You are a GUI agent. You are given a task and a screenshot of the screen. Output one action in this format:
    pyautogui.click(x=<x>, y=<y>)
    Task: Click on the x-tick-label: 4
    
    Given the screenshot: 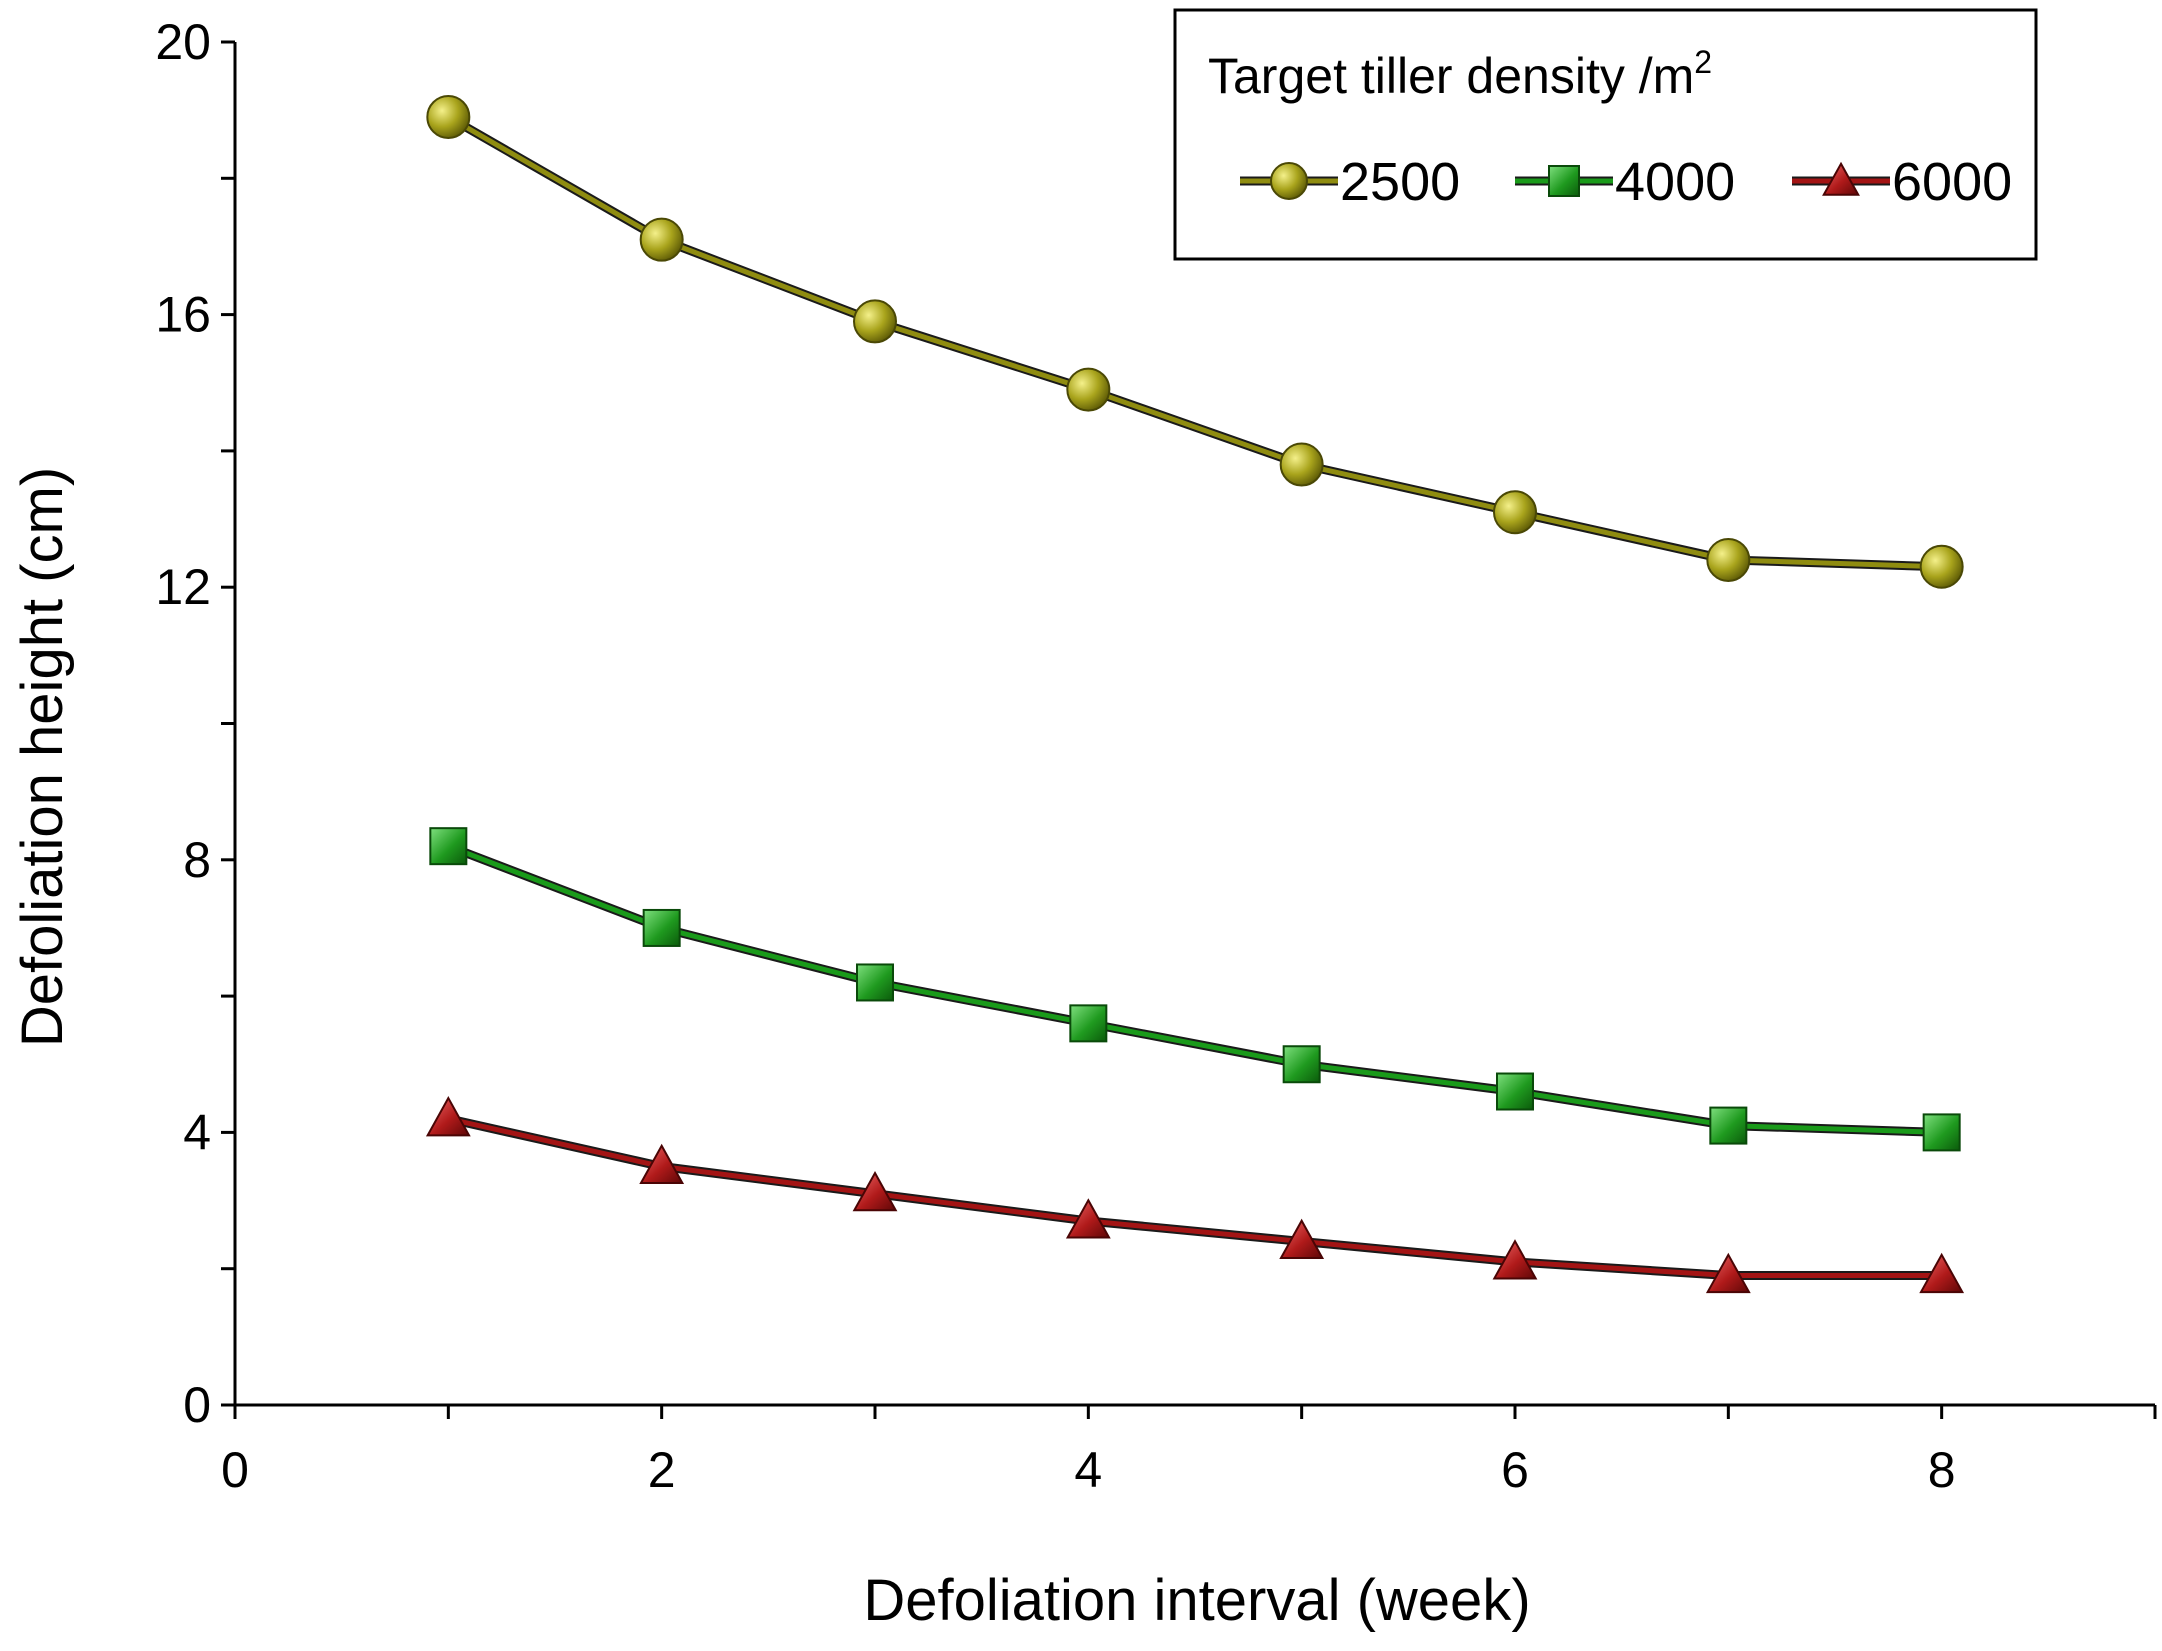 What is the action you would take?
    pyautogui.click(x=1088, y=1470)
    